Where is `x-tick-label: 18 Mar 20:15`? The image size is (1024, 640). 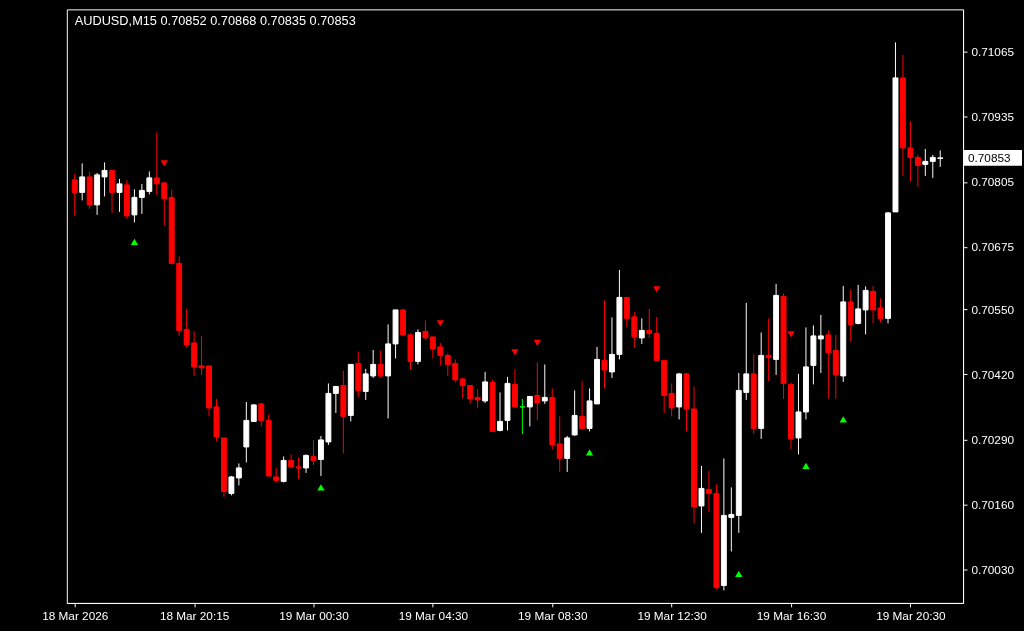
x-tick-label: 18 Mar 20:15 is located at coordinates (194, 616).